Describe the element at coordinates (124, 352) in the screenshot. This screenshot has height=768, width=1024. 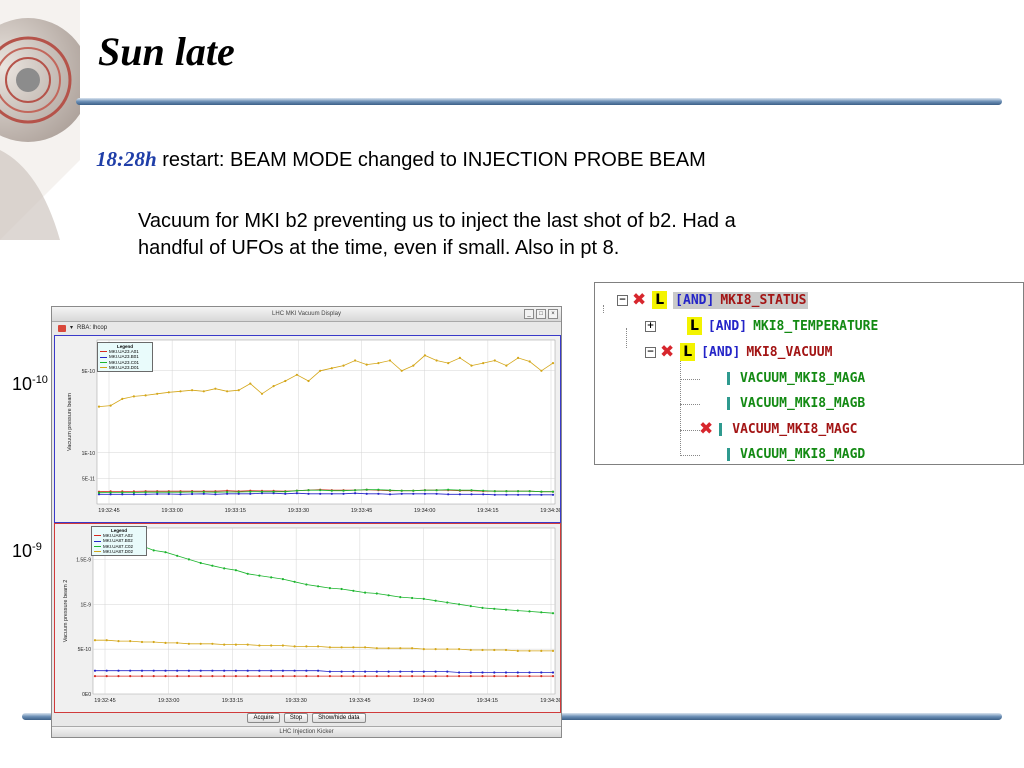
I see `legend-label: MKI.UA23.A01` at that location.